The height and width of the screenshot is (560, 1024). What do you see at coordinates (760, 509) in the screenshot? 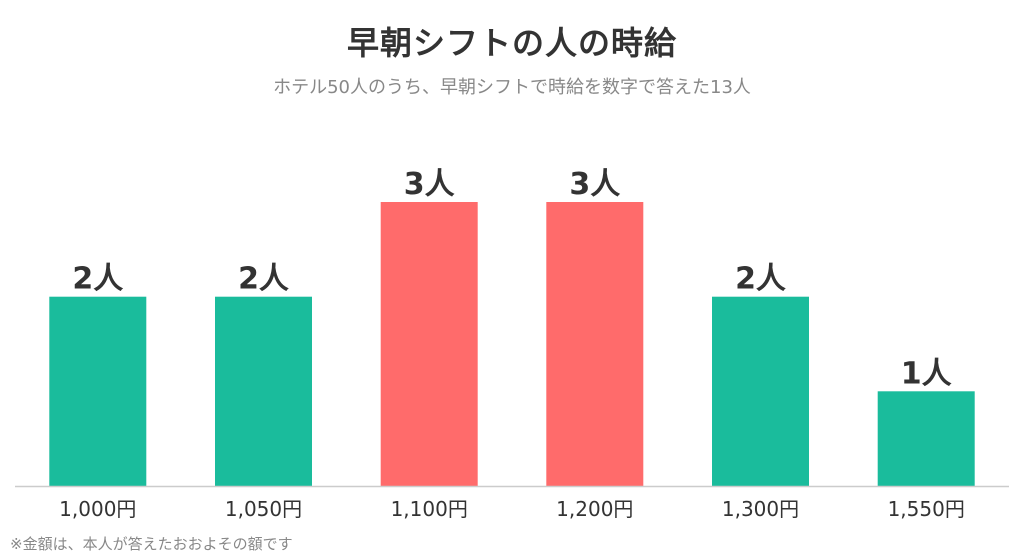
I see `category-label-5: 1,300円` at bounding box center [760, 509].